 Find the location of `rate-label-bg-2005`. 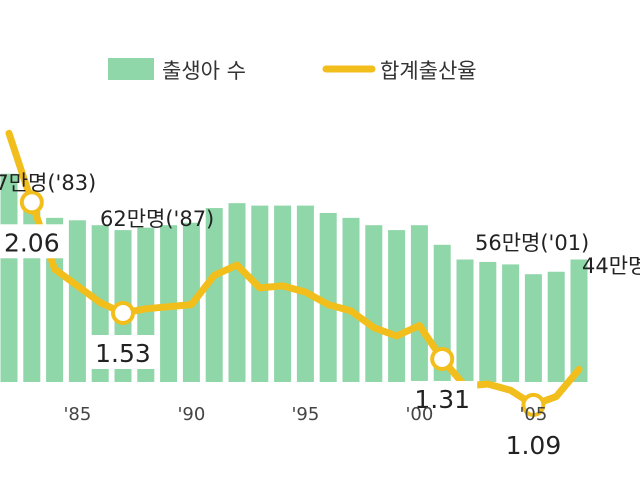

rate-label-bg-2005 is located at coordinates (533, 443).